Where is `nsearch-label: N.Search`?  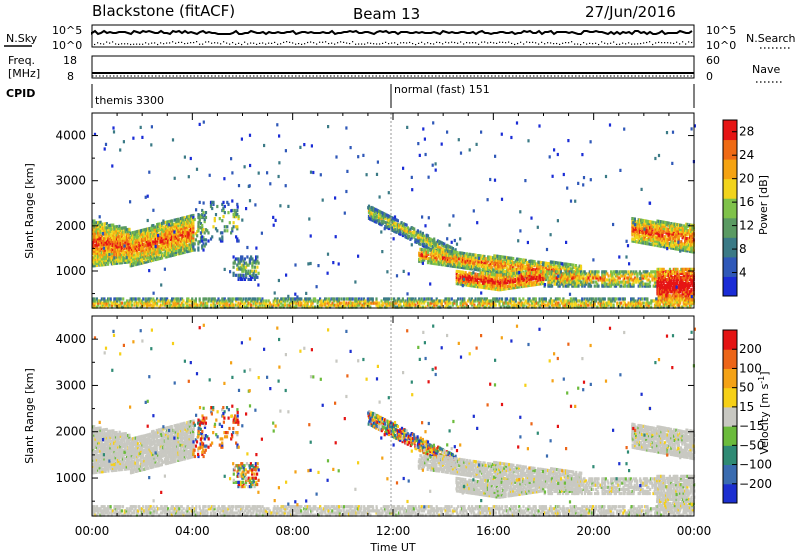 nsearch-label: N.Search is located at coordinates (771, 38).